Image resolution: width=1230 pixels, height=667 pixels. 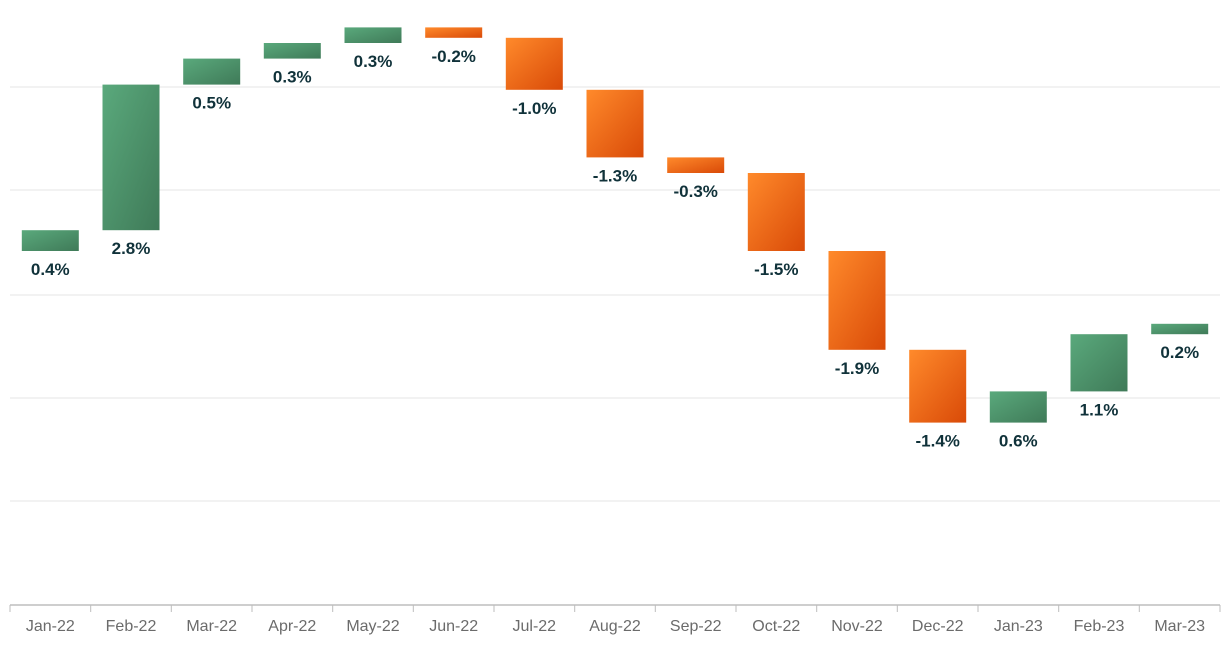 I want to click on x-tick-label: Jun-22, so click(x=453, y=626).